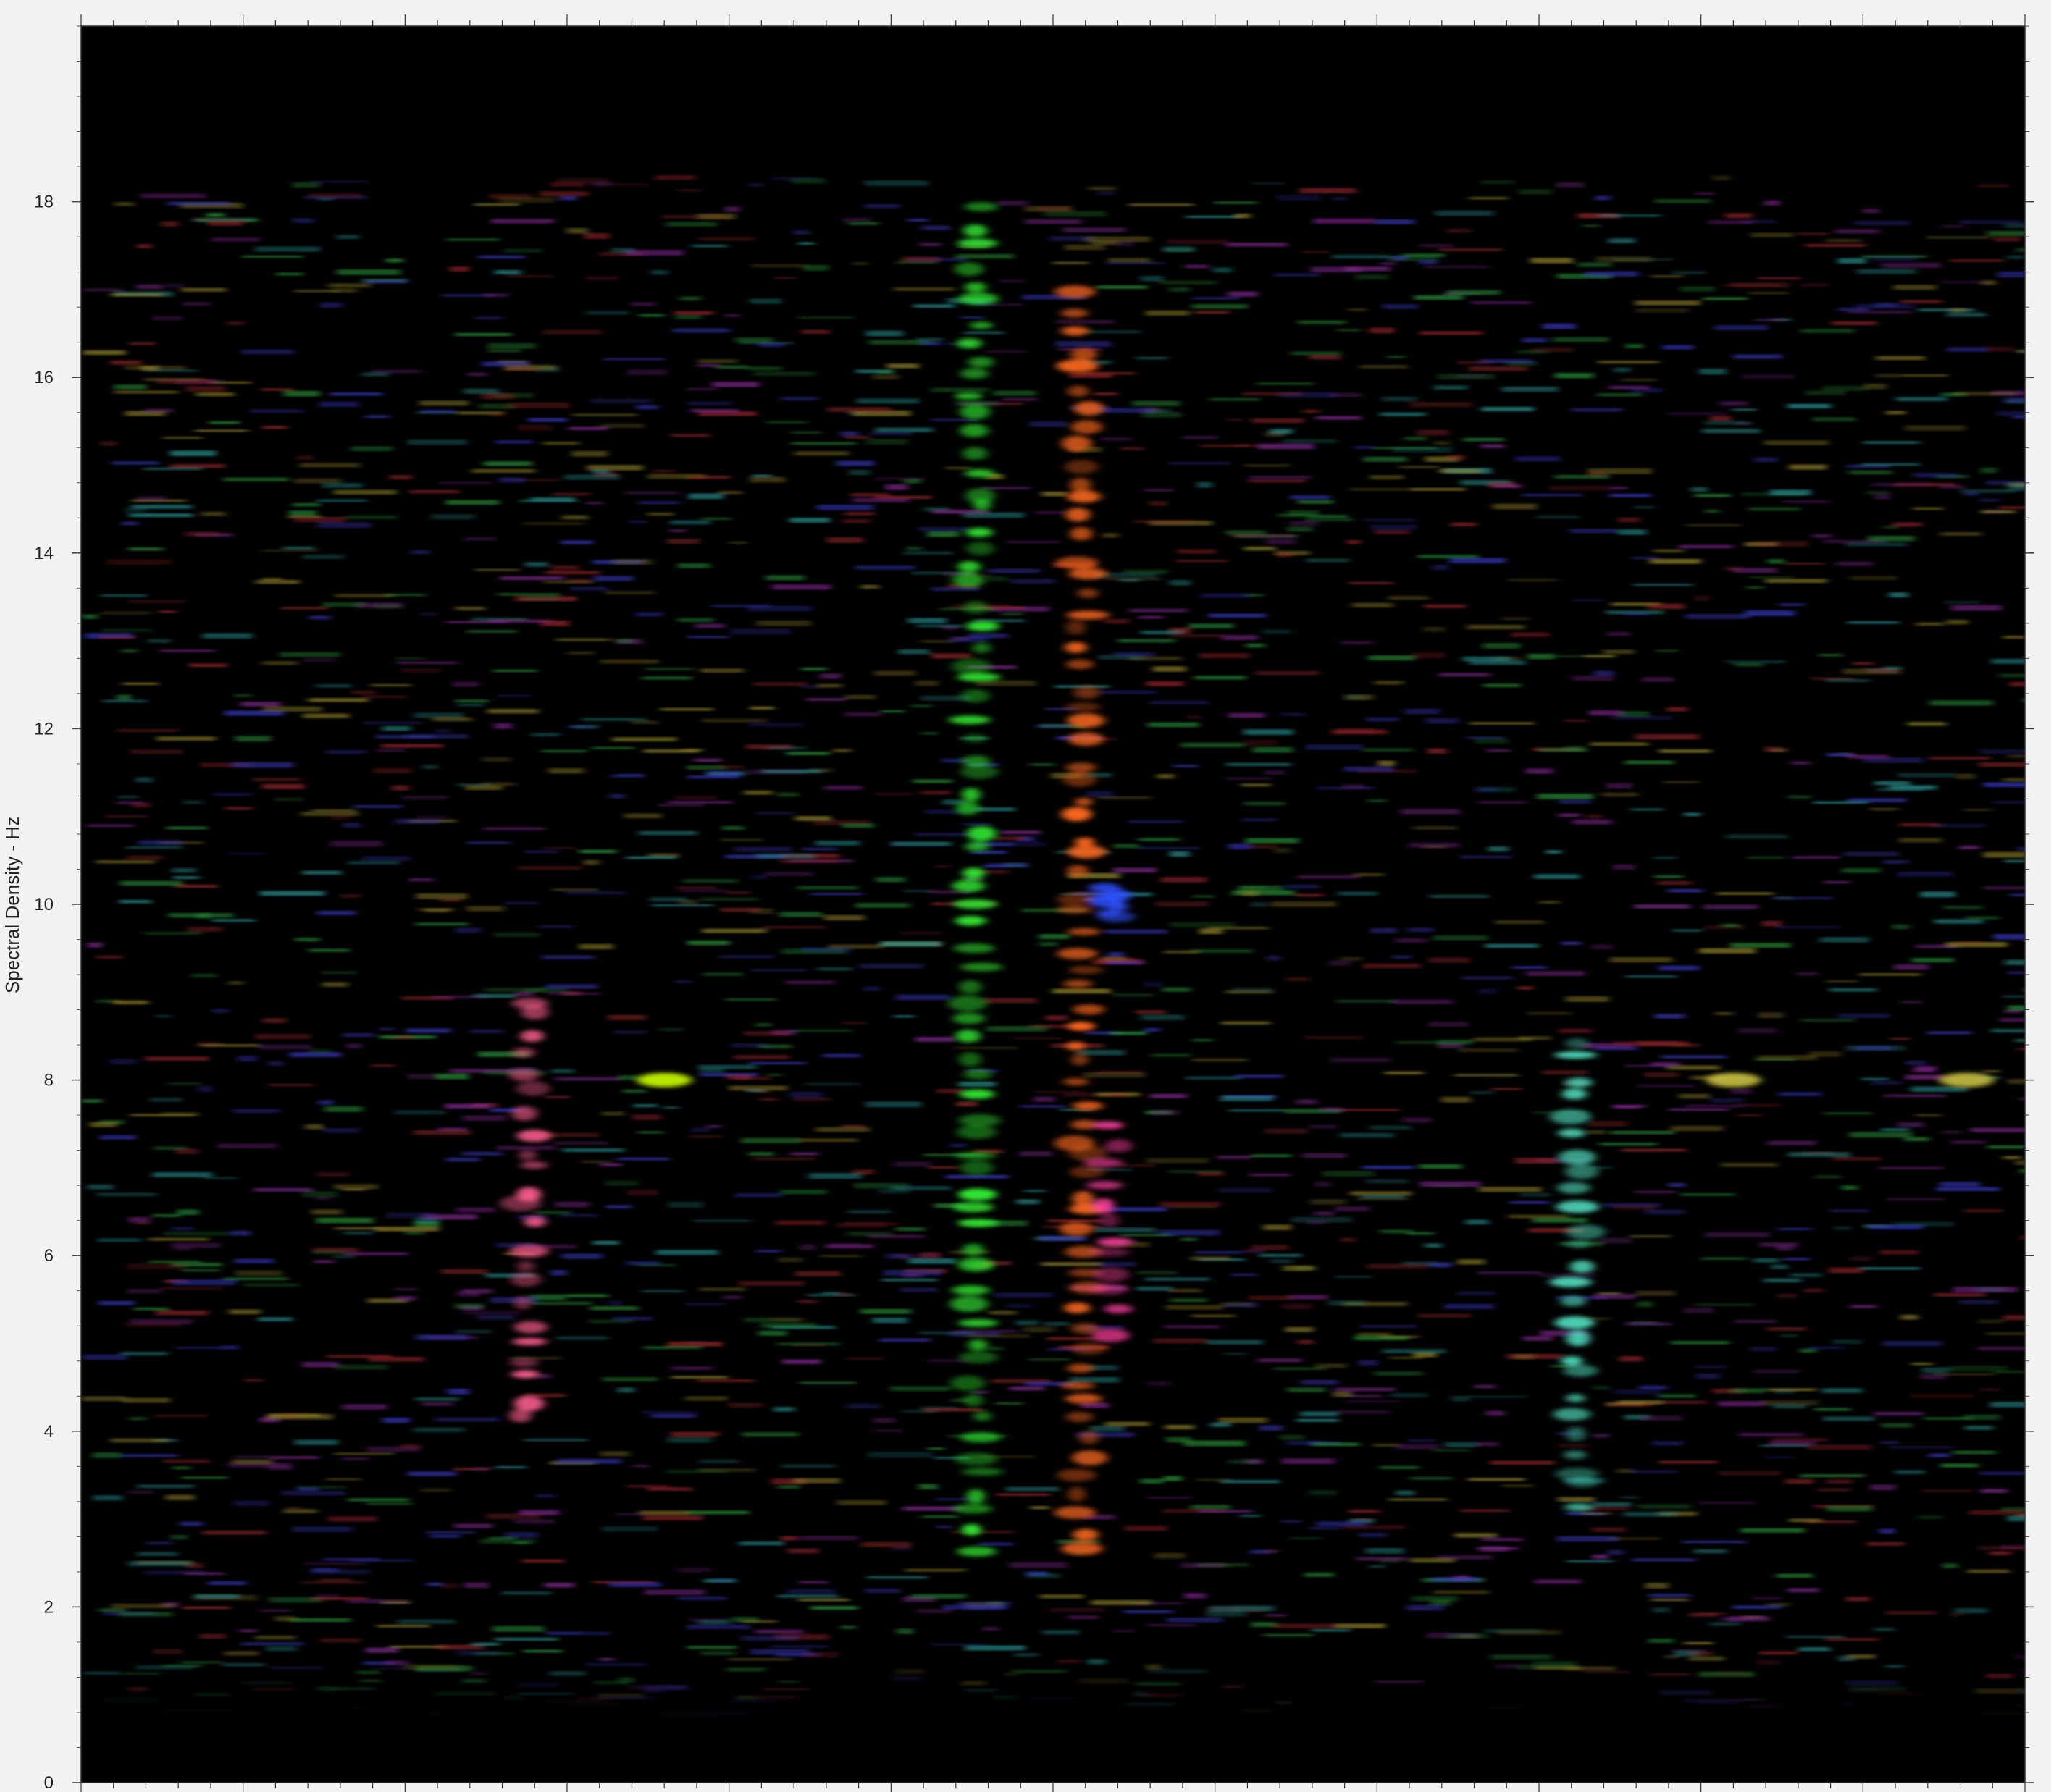 The image size is (2051, 1792). What do you see at coordinates (44, 729) in the screenshot?
I see `y-tick-label: 12` at bounding box center [44, 729].